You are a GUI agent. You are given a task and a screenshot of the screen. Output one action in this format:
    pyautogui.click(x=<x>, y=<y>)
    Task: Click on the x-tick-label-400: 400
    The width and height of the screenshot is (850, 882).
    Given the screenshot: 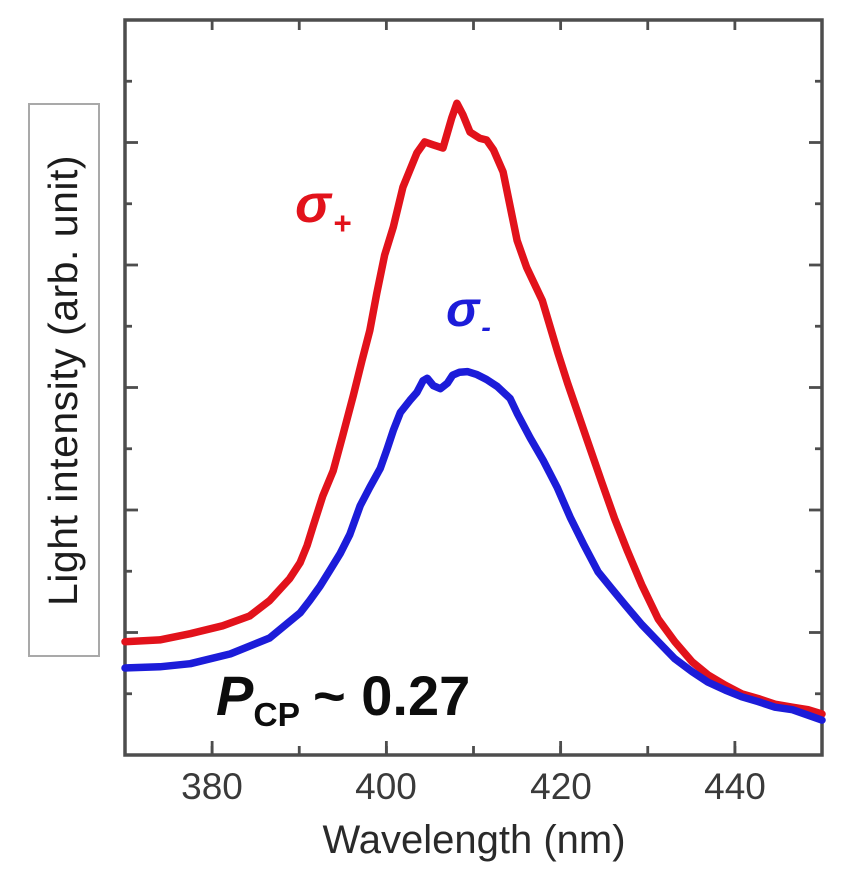 What is the action you would take?
    pyautogui.click(x=386, y=786)
    